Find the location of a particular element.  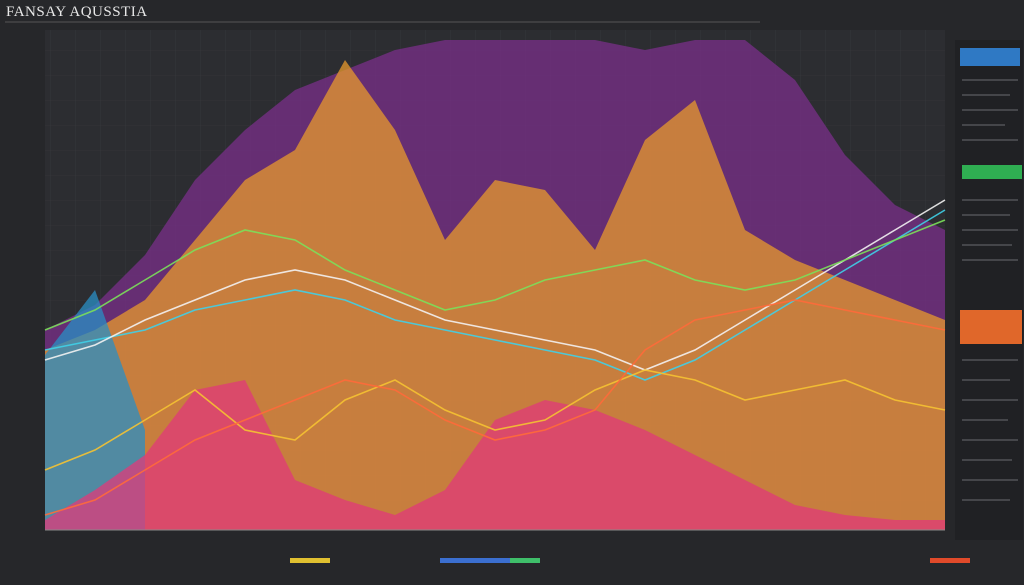

chart-title: FANSAY AQUSSTIA is located at coordinates (77, 12).